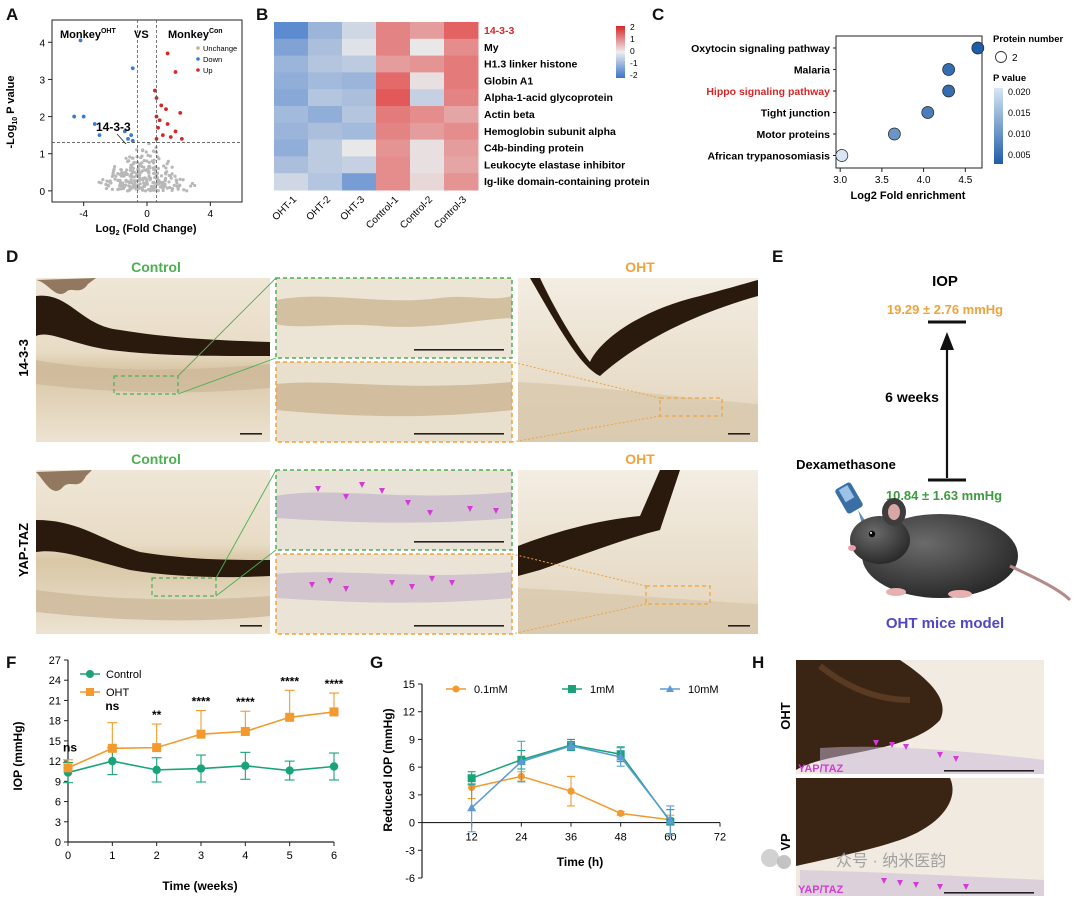 Image resolution: width=1080 pixels, height=905 pixels. Describe the element at coordinates (220, 48) in the screenshot. I see `legend-label-unchange: Unchange` at that location.